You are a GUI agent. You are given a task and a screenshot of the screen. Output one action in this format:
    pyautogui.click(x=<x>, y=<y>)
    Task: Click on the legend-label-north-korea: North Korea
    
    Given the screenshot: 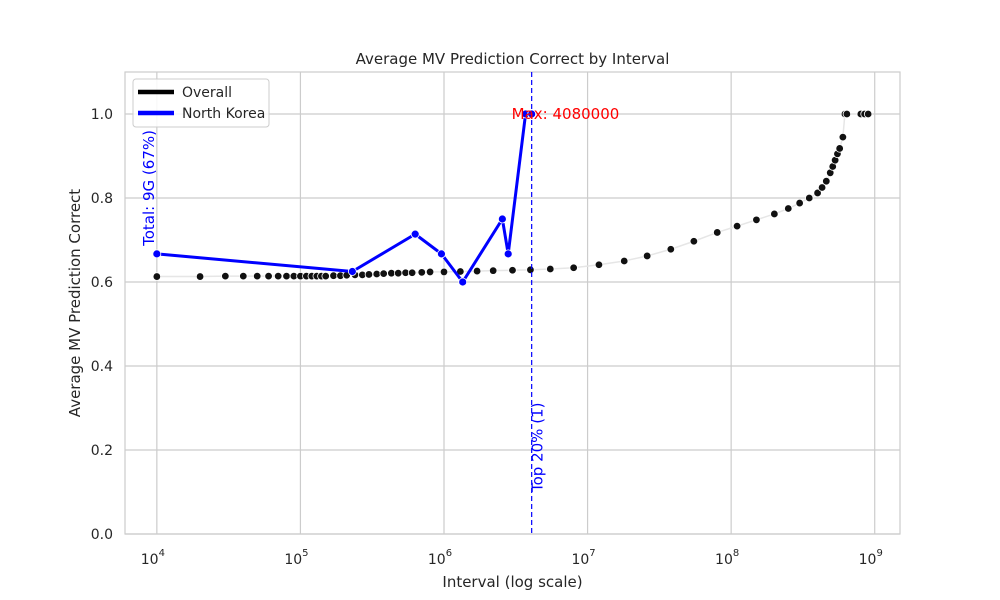 What is the action you would take?
    pyautogui.click(x=223, y=114)
    